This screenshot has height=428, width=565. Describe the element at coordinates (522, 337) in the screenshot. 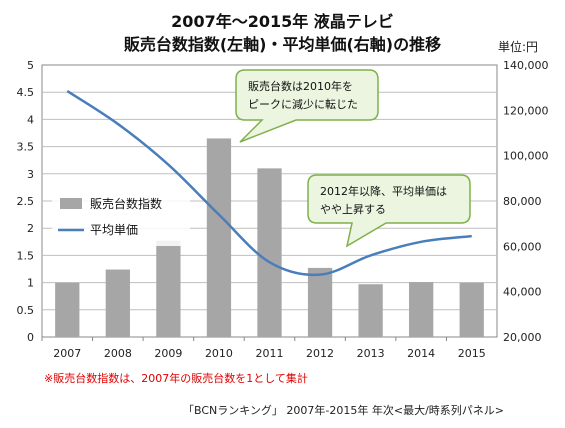

I see `right-axis-tick-label: 20,000` at that location.